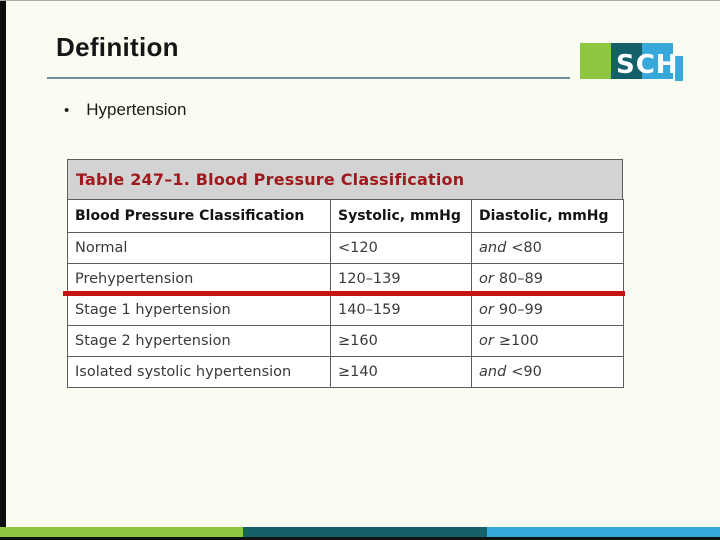 The width and height of the screenshot is (720, 540). I want to click on cell-diastolic: or ≥100, so click(547, 341).